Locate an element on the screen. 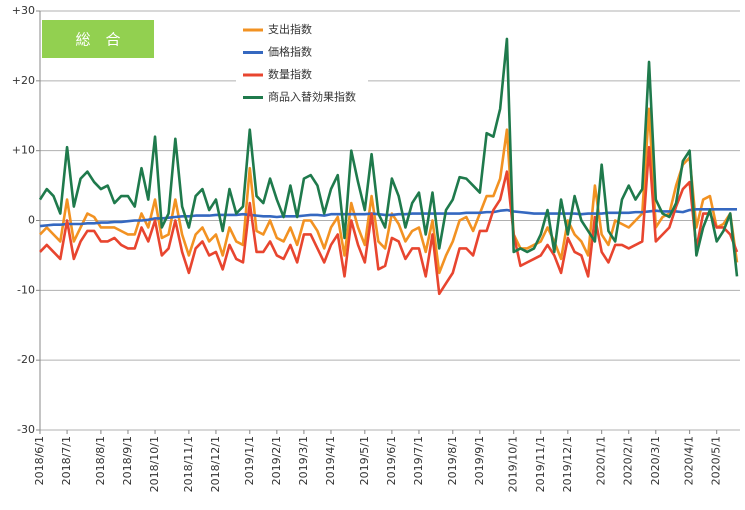 The height and width of the screenshot is (510, 745). x-tick-label: 2019/4/1 is located at coordinates (330, 460).